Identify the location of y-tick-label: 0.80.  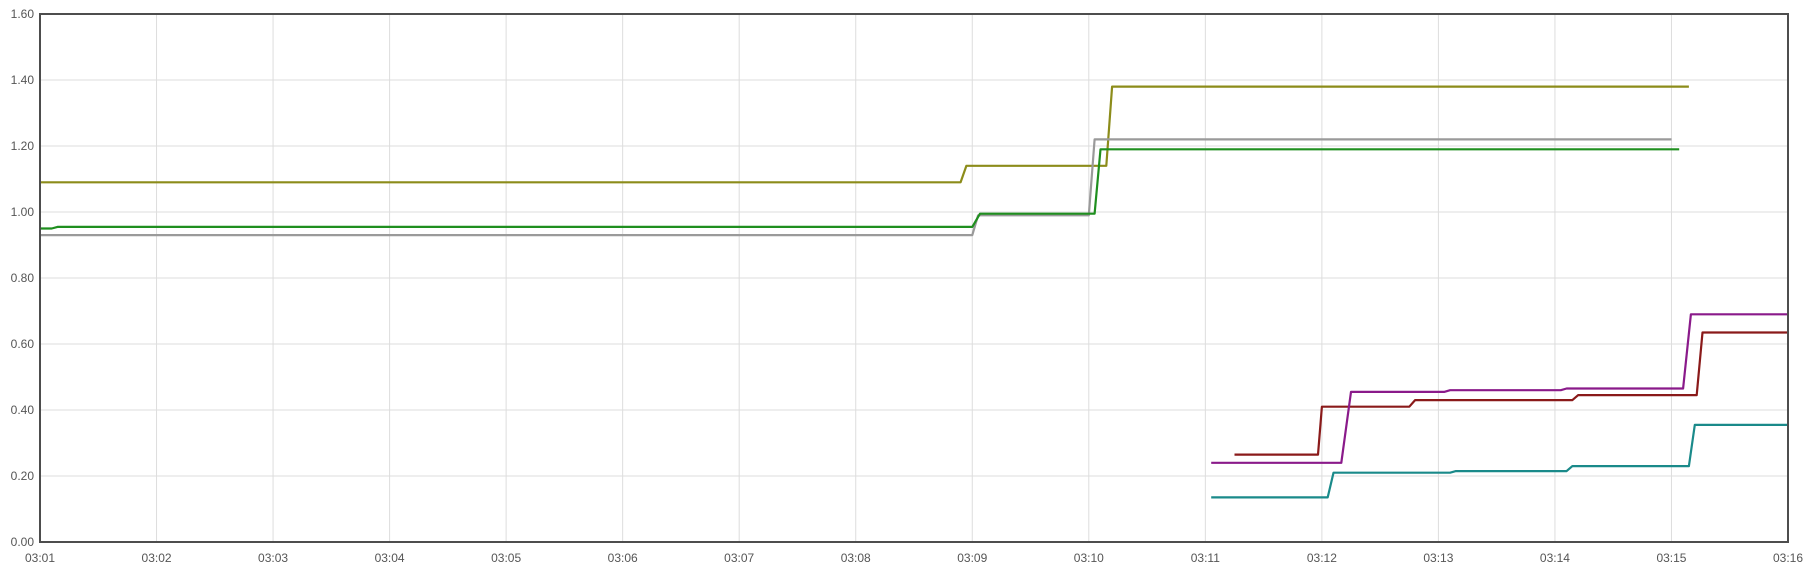
(23, 278).